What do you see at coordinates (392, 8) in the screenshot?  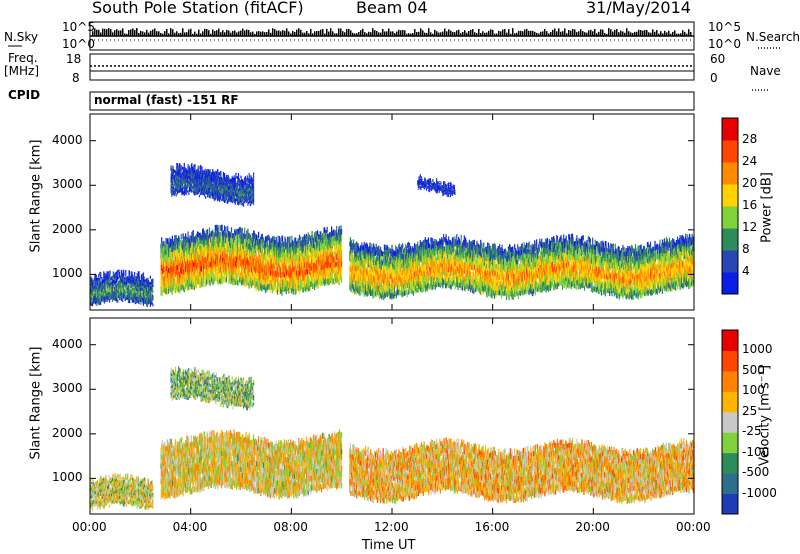 I see `beam-label: Beam 04` at bounding box center [392, 8].